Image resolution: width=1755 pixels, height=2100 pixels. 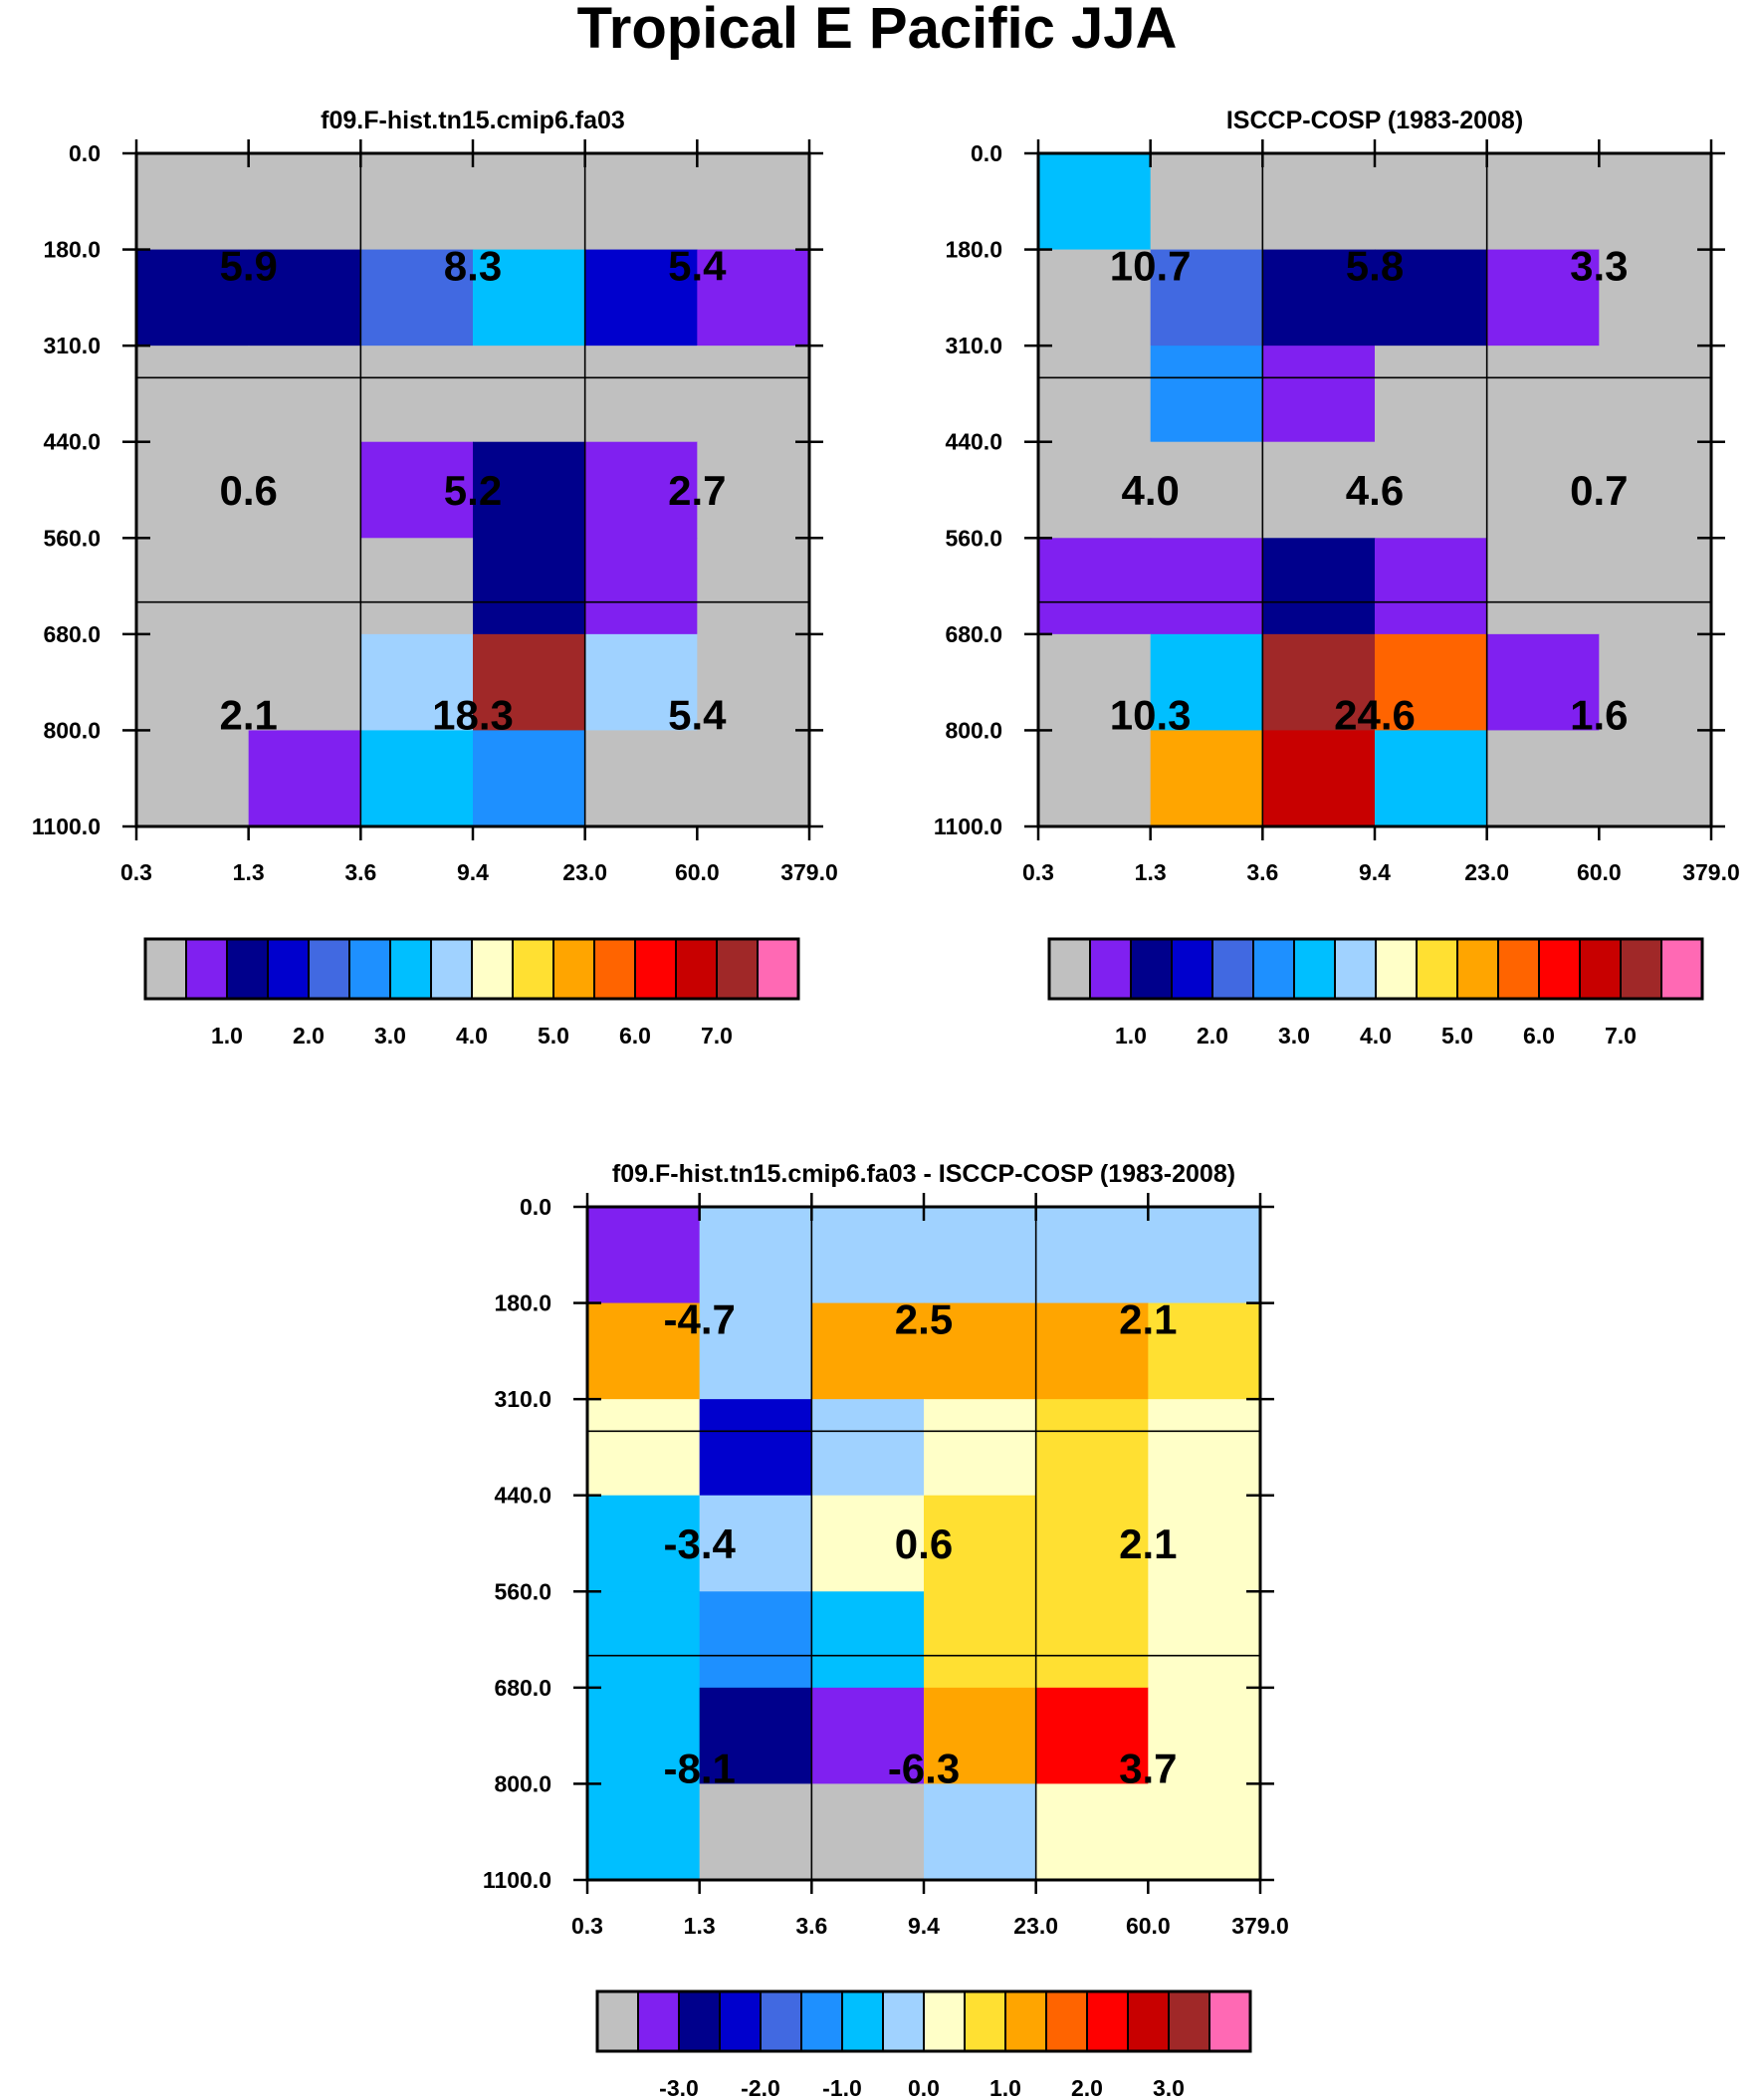 I want to click on y-tick-label: 800.0, so click(x=974, y=730).